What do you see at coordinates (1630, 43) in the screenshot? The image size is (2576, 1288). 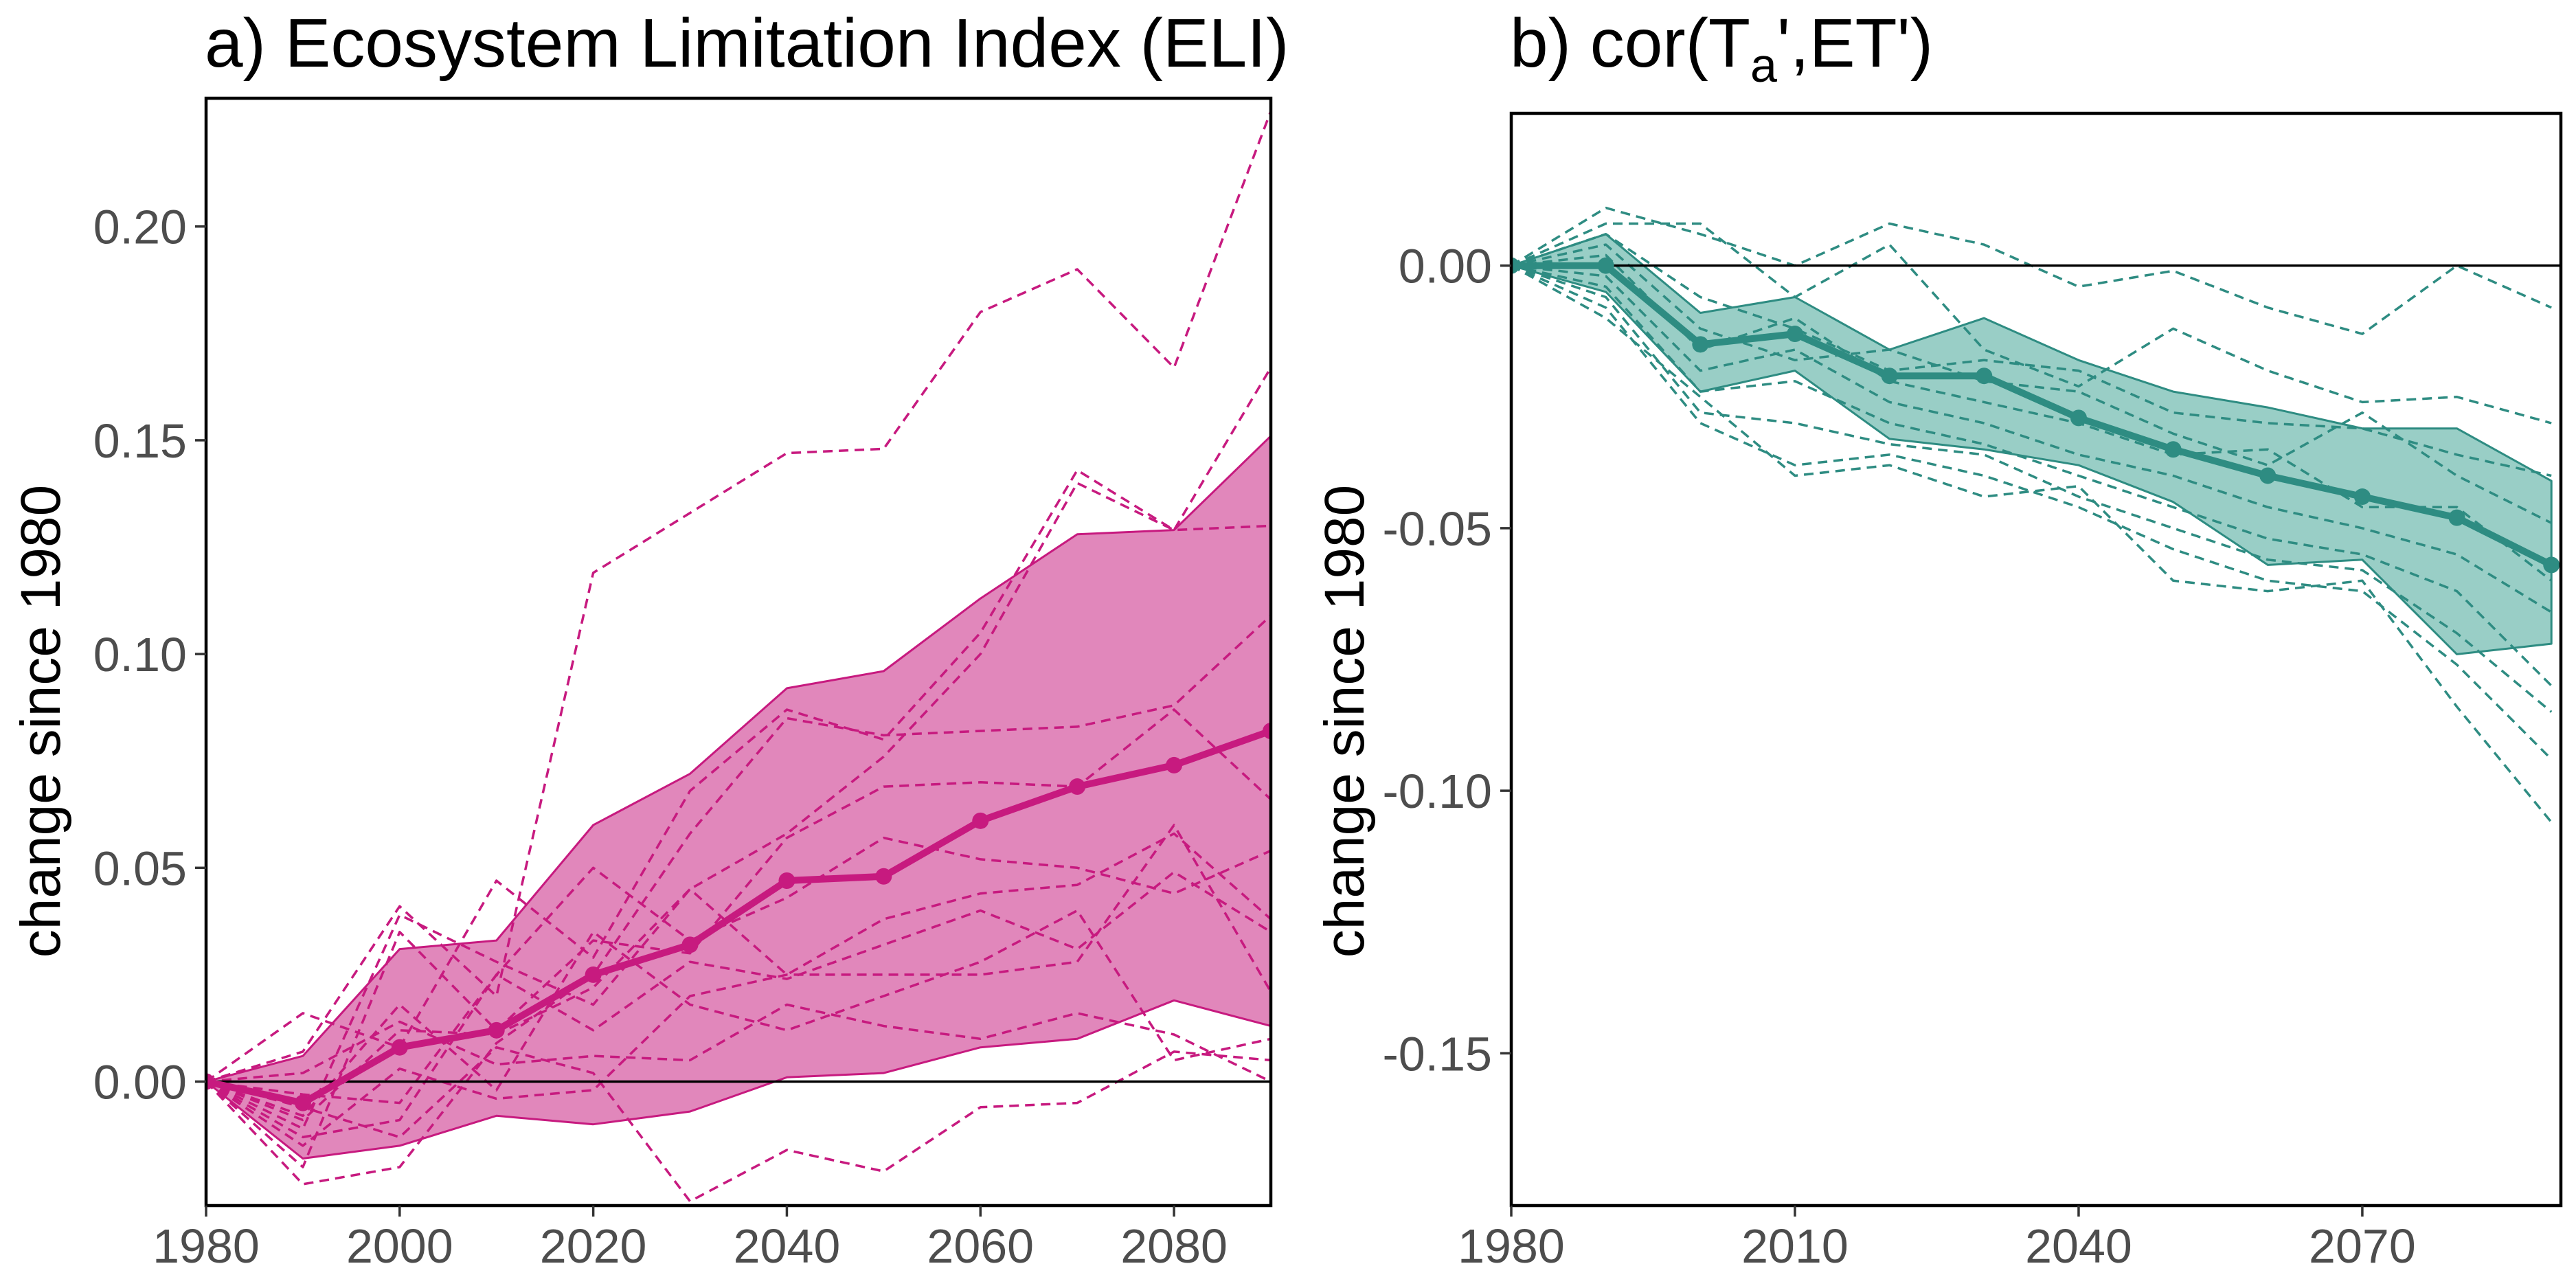 I see `chart-title-cor-main: b) cor(T` at bounding box center [1630, 43].